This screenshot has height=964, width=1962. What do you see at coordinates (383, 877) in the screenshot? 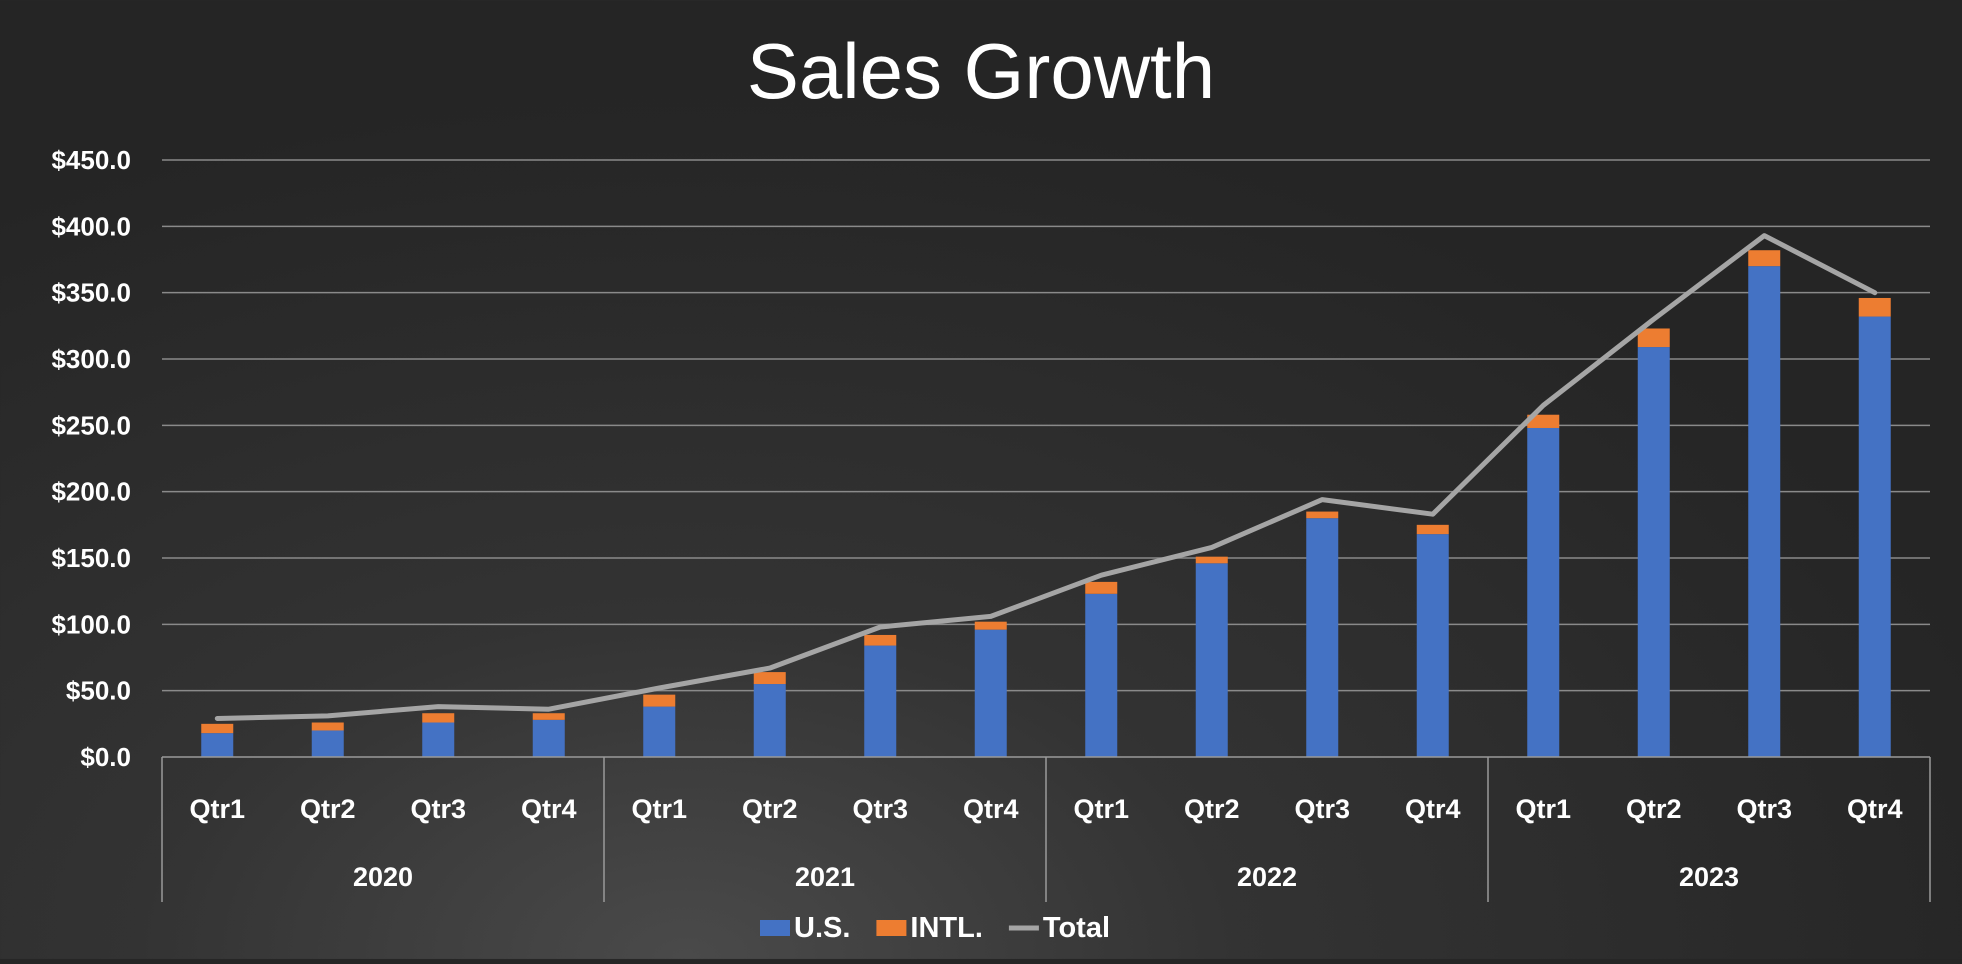
I see `x-group-label: 2020` at bounding box center [383, 877].